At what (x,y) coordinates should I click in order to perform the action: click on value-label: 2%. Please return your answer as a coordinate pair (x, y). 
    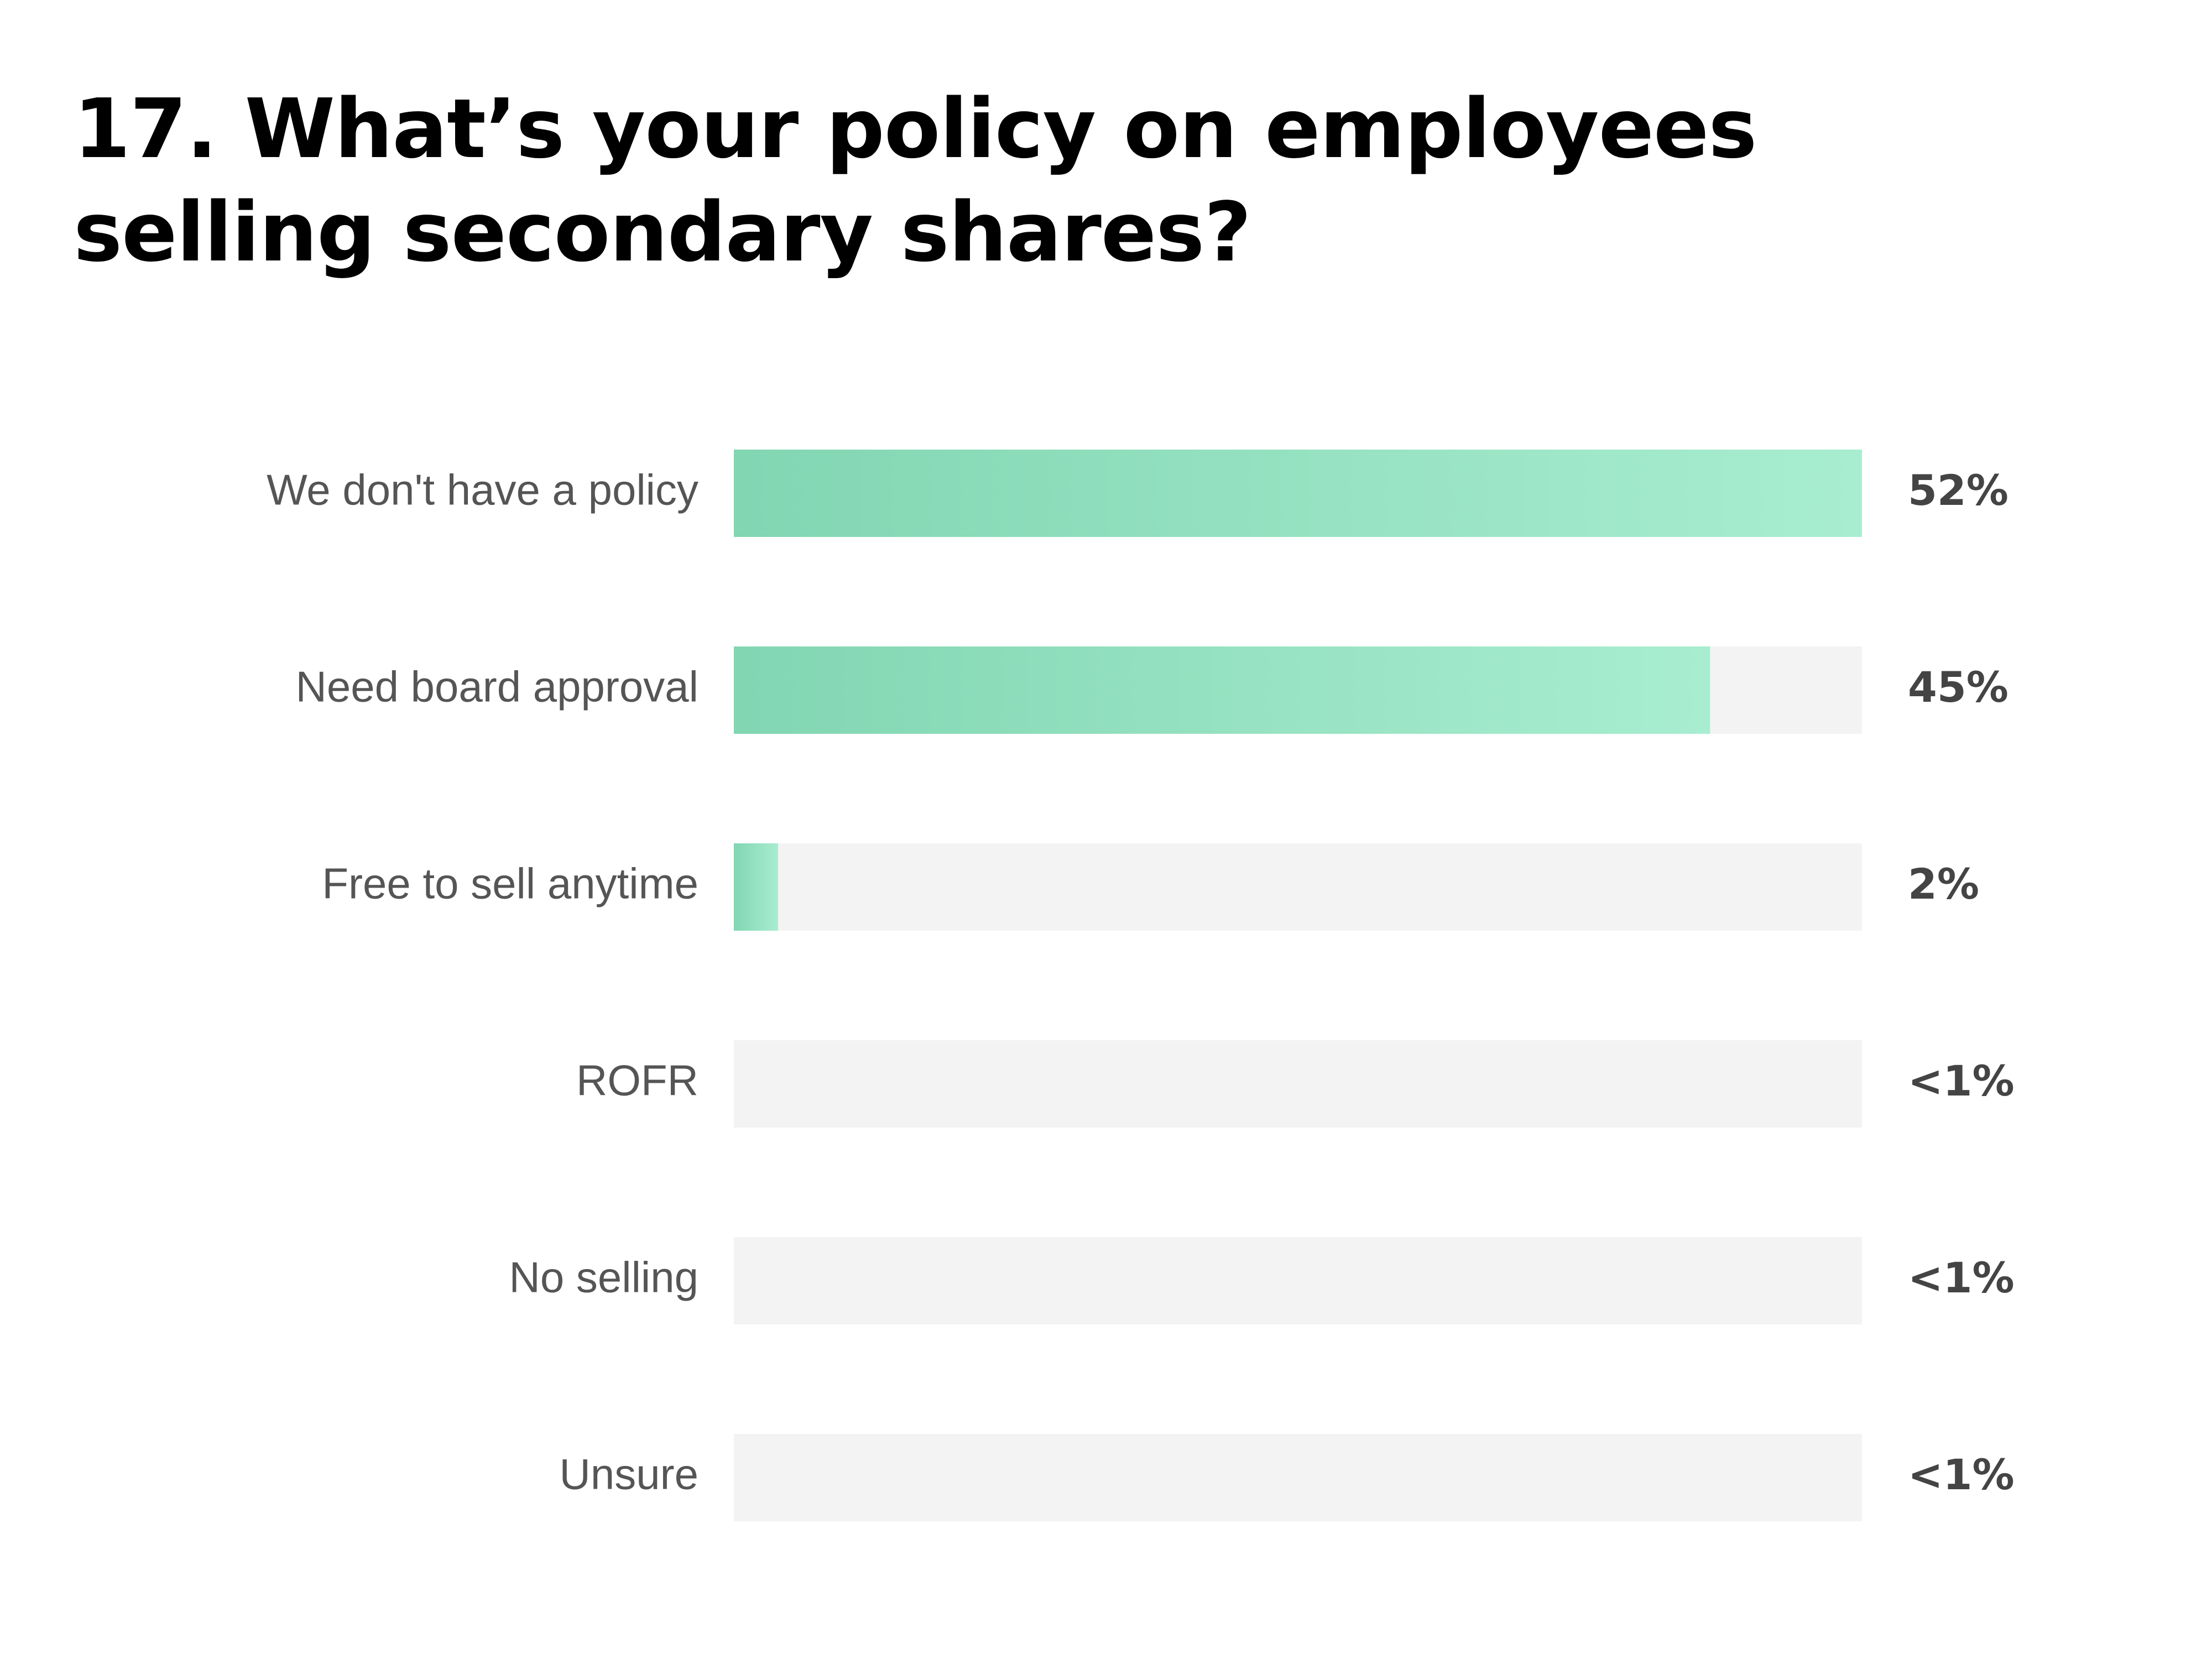
    Looking at the image, I should click on (1944, 884).